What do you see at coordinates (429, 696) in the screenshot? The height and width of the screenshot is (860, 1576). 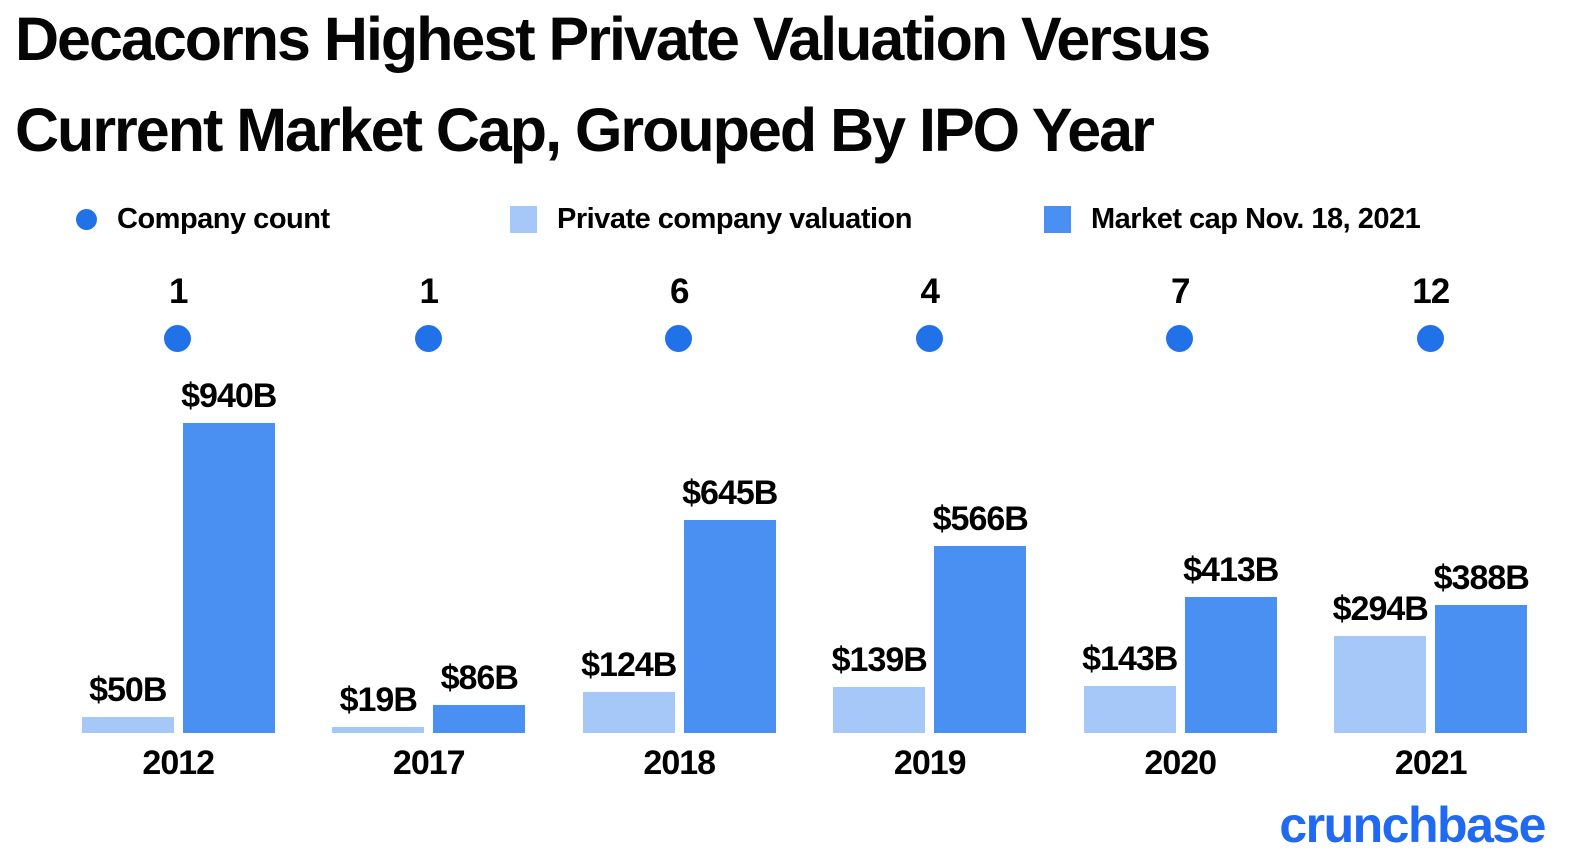 I see `bar-pair: $19B $86B` at bounding box center [429, 696].